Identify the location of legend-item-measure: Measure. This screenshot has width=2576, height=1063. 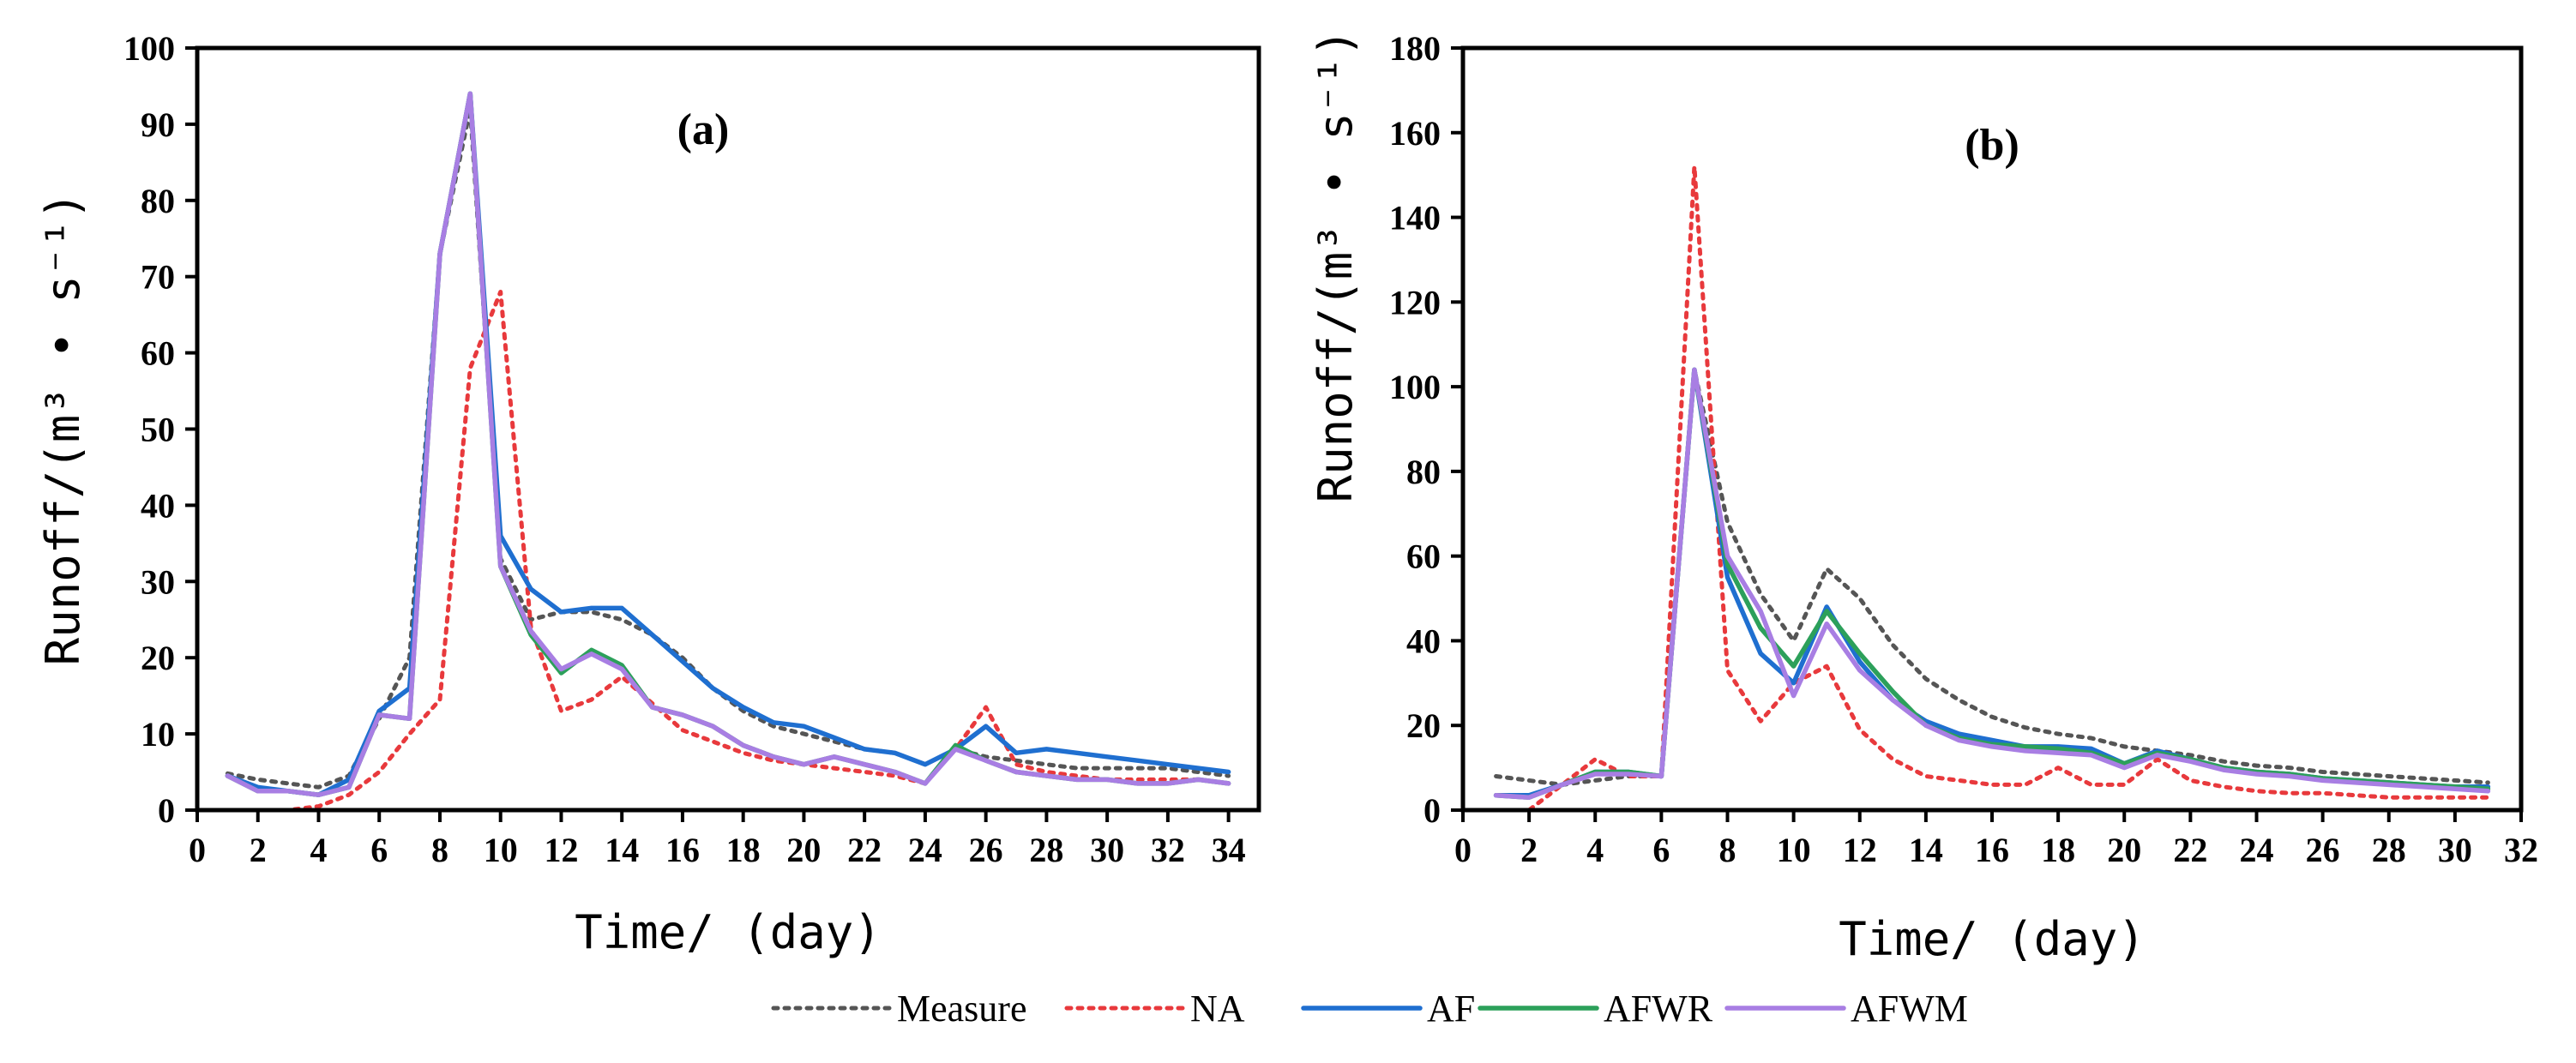
(899, 1009).